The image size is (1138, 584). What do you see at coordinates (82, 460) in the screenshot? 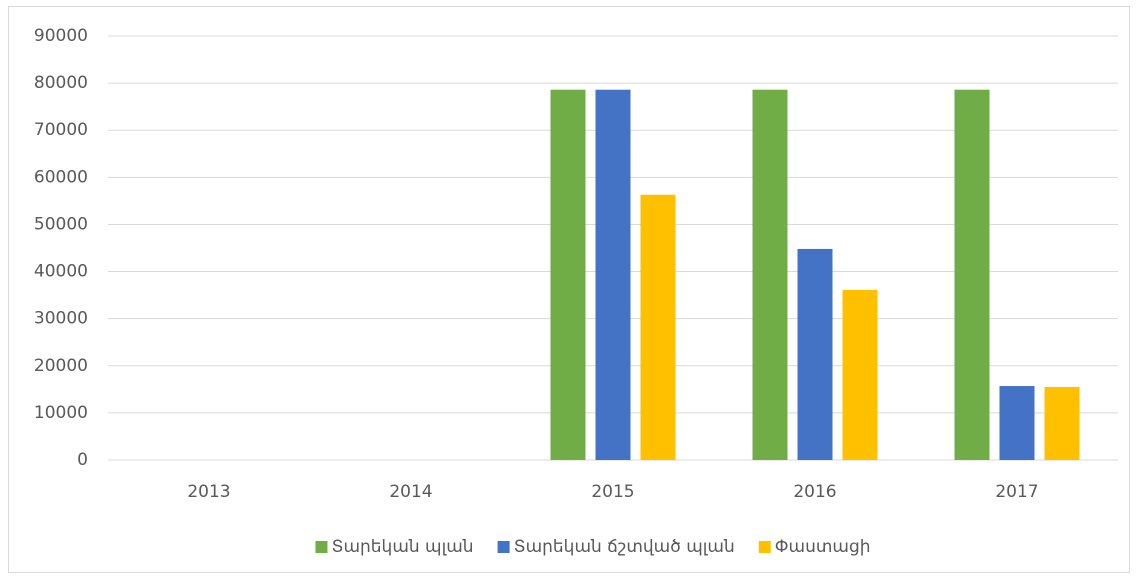
I see `y-tick-label: 0` at bounding box center [82, 460].